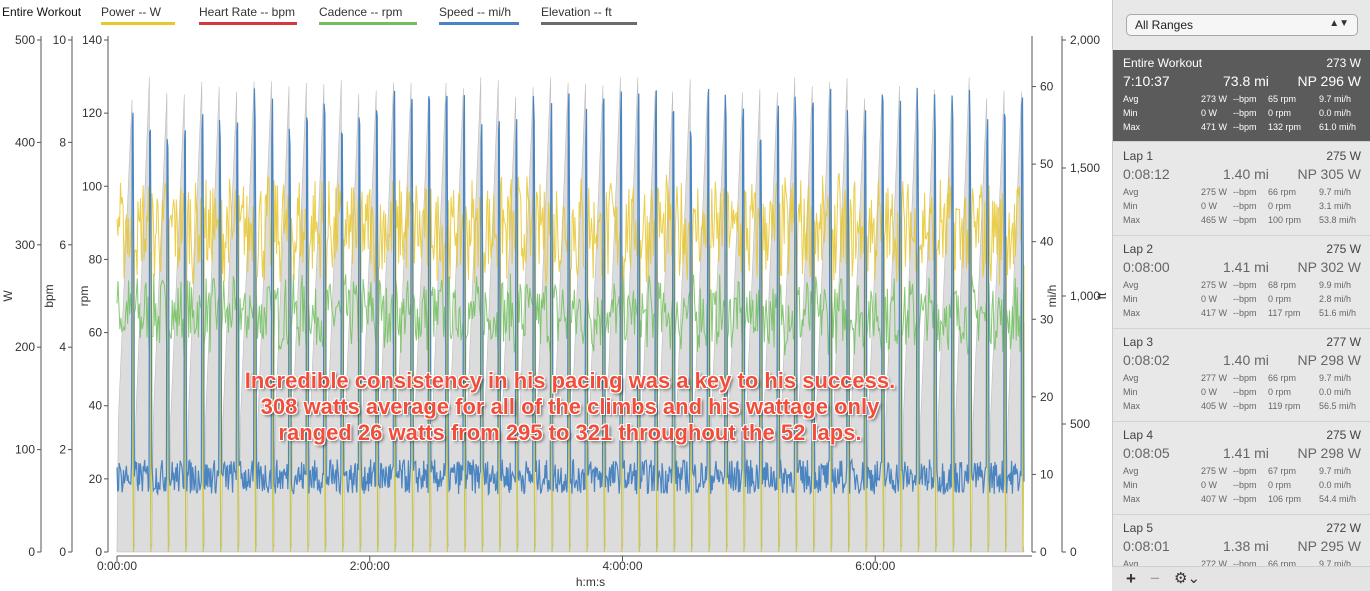 The width and height of the screenshot is (1370, 591). Describe the element at coordinates (62, 142) in the screenshot. I see `tick-label: 8` at that location.